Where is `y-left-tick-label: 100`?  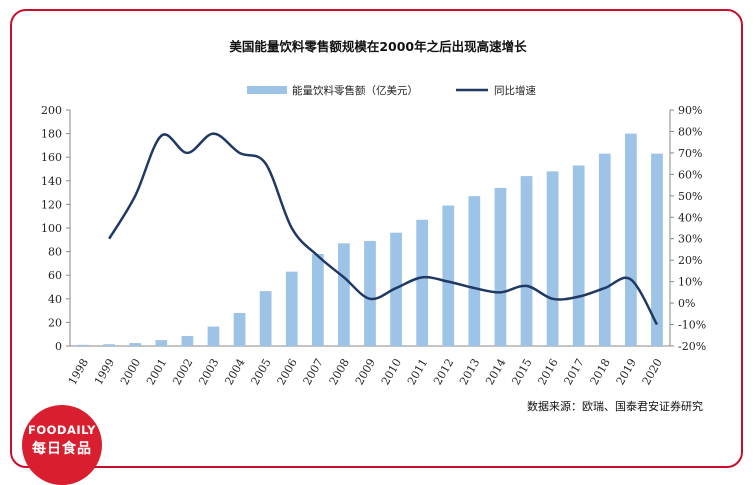 y-left-tick-label: 100 is located at coordinates (51, 228).